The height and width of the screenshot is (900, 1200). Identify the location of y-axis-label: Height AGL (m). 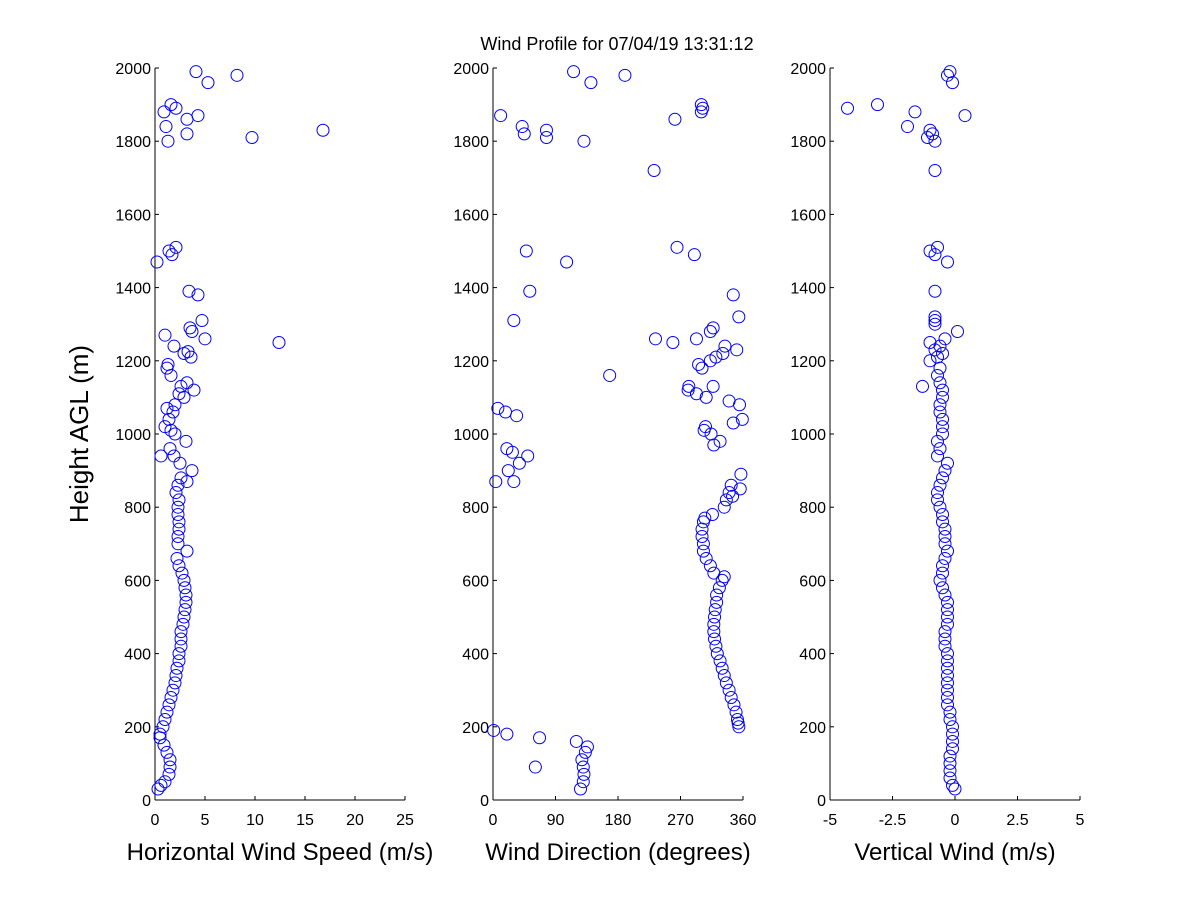
(79, 434).